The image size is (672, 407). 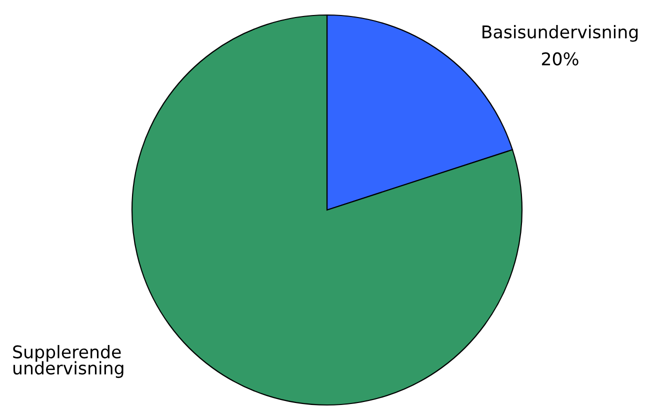 I want to click on slice-label: Basisundervisning, so click(x=560, y=33).